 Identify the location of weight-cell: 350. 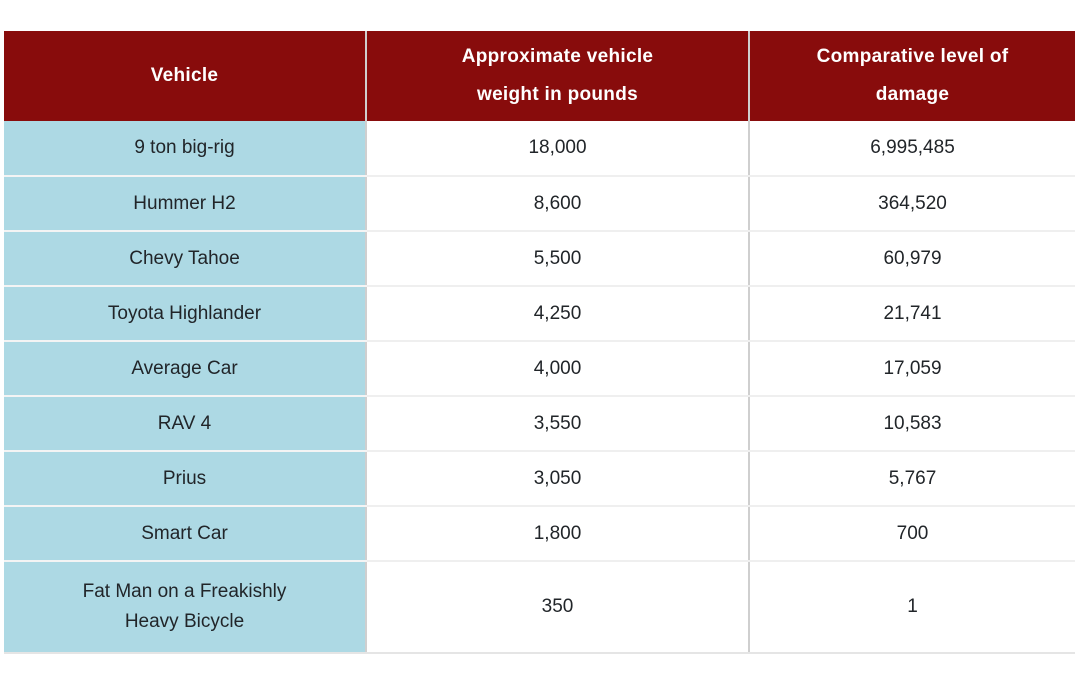
(558, 607).